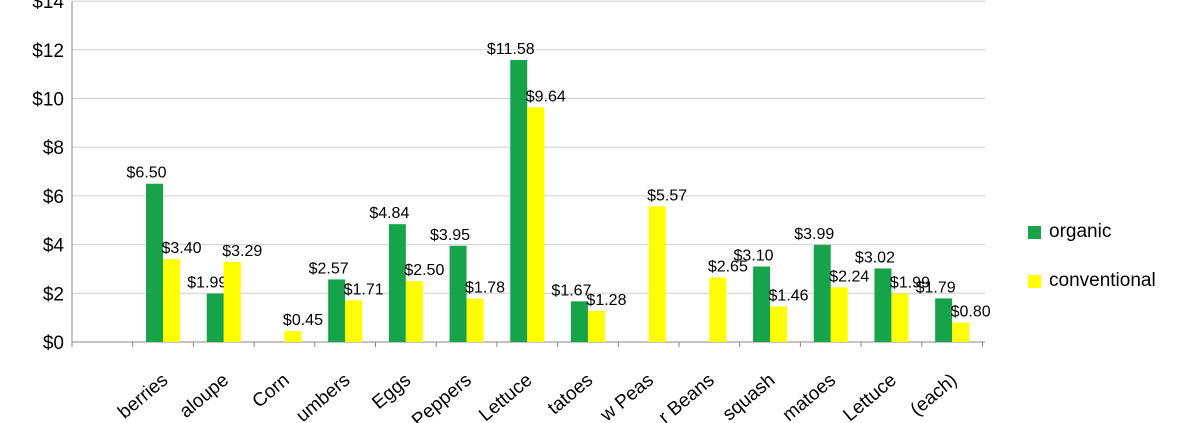  Describe the element at coordinates (303, 320) in the screenshot. I see `data-label: $0.45` at that location.